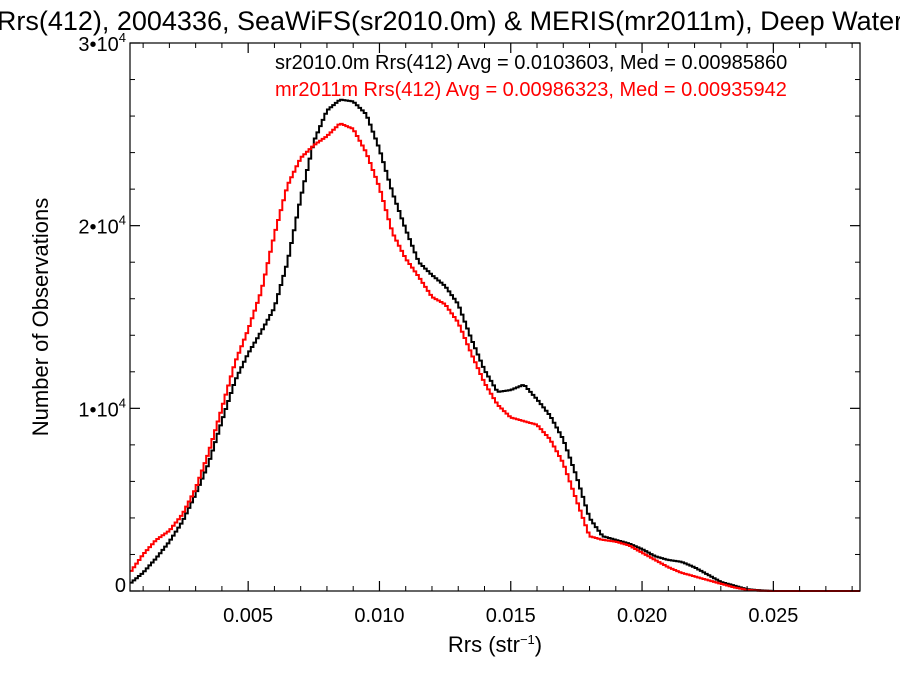  What do you see at coordinates (40, 317) in the screenshot?
I see `y-axis-label: Number of Observations` at bounding box center [40, 317].